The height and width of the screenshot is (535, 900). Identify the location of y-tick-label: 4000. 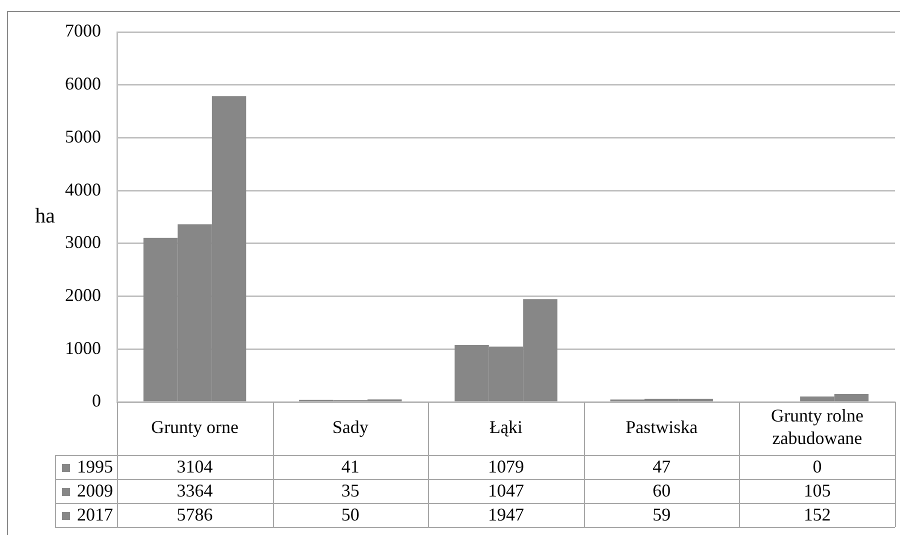
(83, 189).